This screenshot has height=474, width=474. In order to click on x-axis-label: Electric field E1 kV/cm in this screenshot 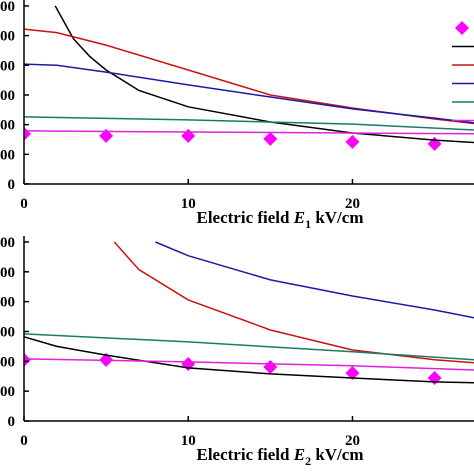, I will do `click(279, 219)`.